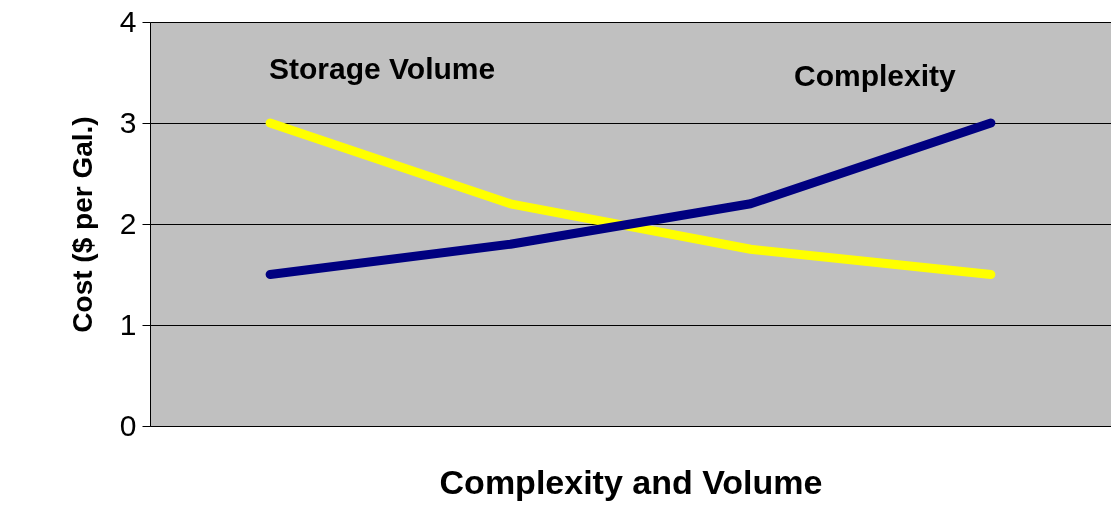 The image size is (1111, 507). What do you see at coordinates (82, 224) in the screenshot?
I see `y-axis-title: Cost ($ per Gal.)` at bounding box center [82, 224].